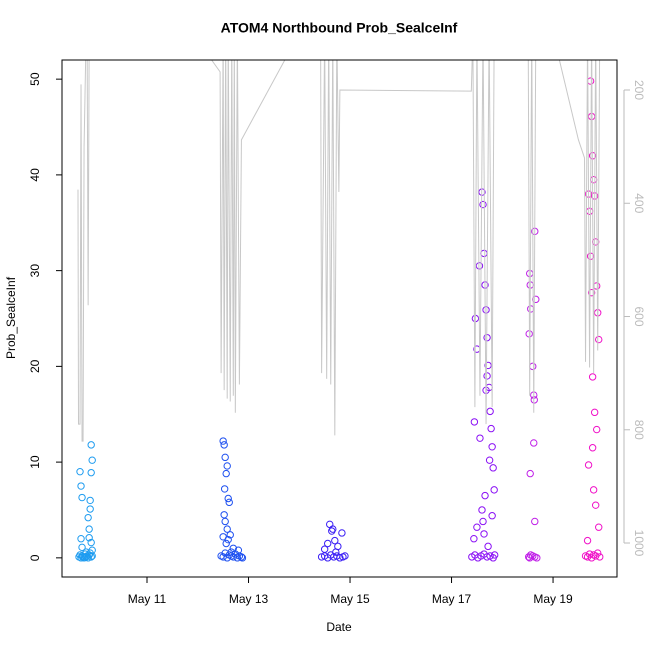 The image size is (650, 650). I want to click on y-tick-label: 0, so click(35, 557).